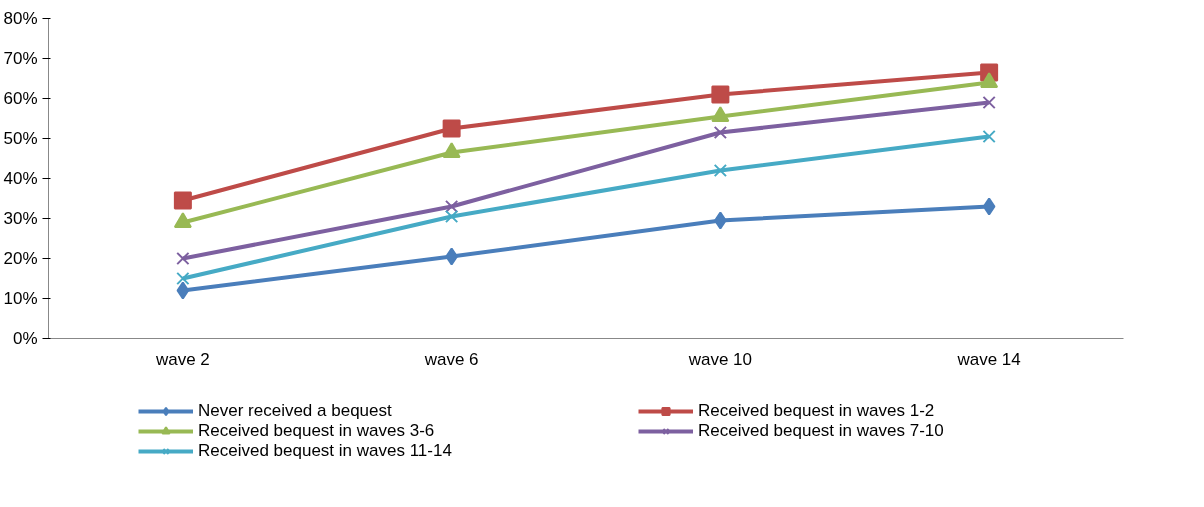  I want to click on y-tick-label: 60%, so click(20, 98).